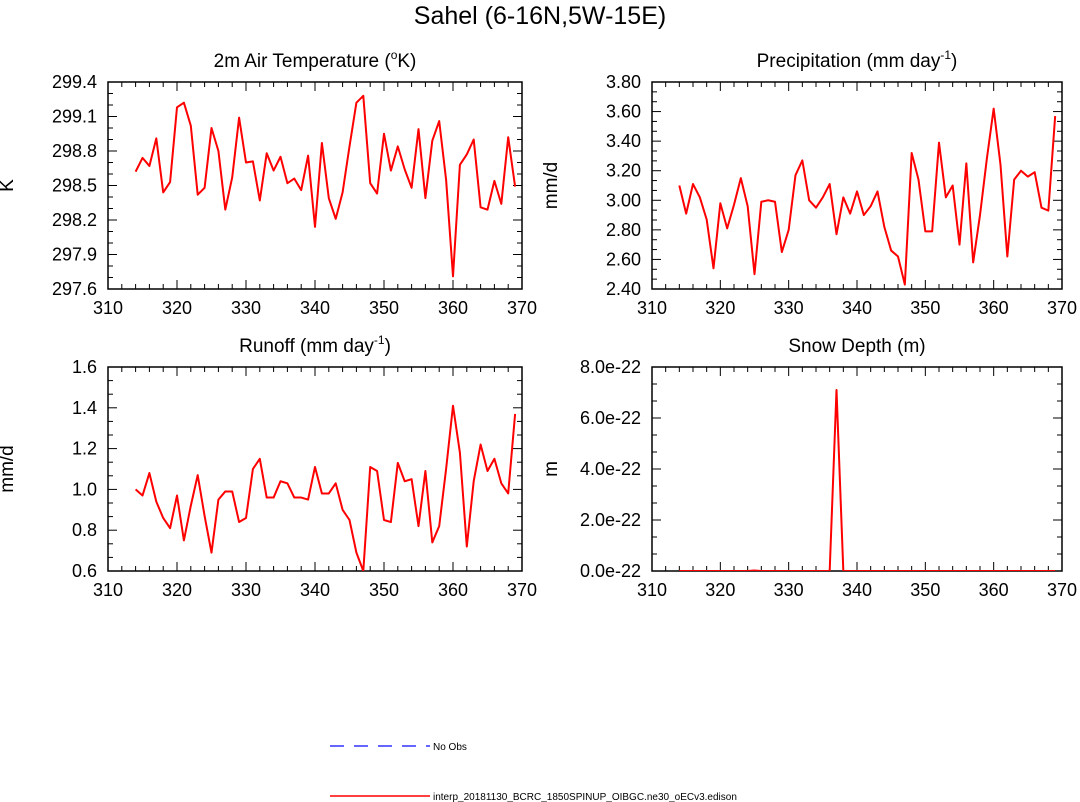 The image size is (1080, 802). What do you see at coordinates (315, 60) in the screenshot?
I see `panel-1-title: 2m Air Temperature (oK)` at bounding box center [315, 60].